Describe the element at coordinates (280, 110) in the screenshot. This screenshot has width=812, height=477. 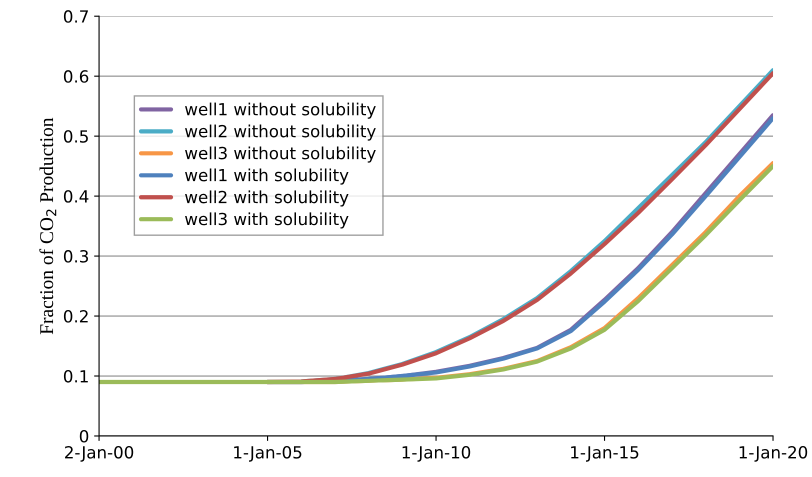
I see `legend-label: well1 without solubility` at that location.